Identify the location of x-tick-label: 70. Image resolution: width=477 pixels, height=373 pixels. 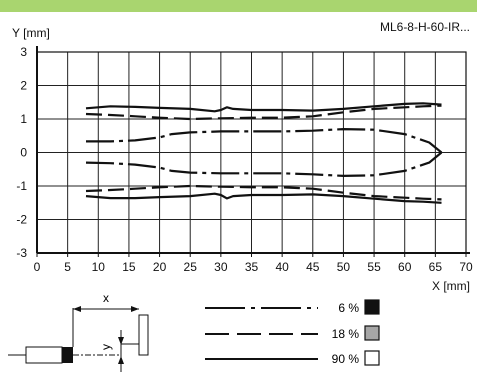
(466, 267).